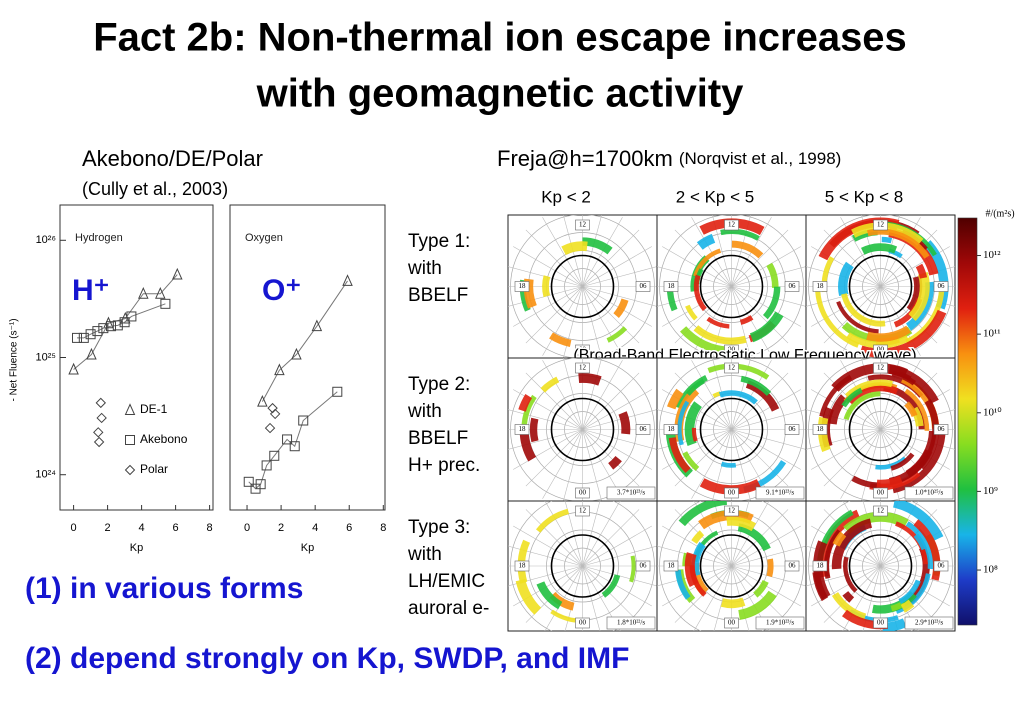 This screenshot has width=1023, height=708. What do you see at coordinates (101, 418) in the screenshot?
I see `marker-diamond` at bounding box center [101, 418].